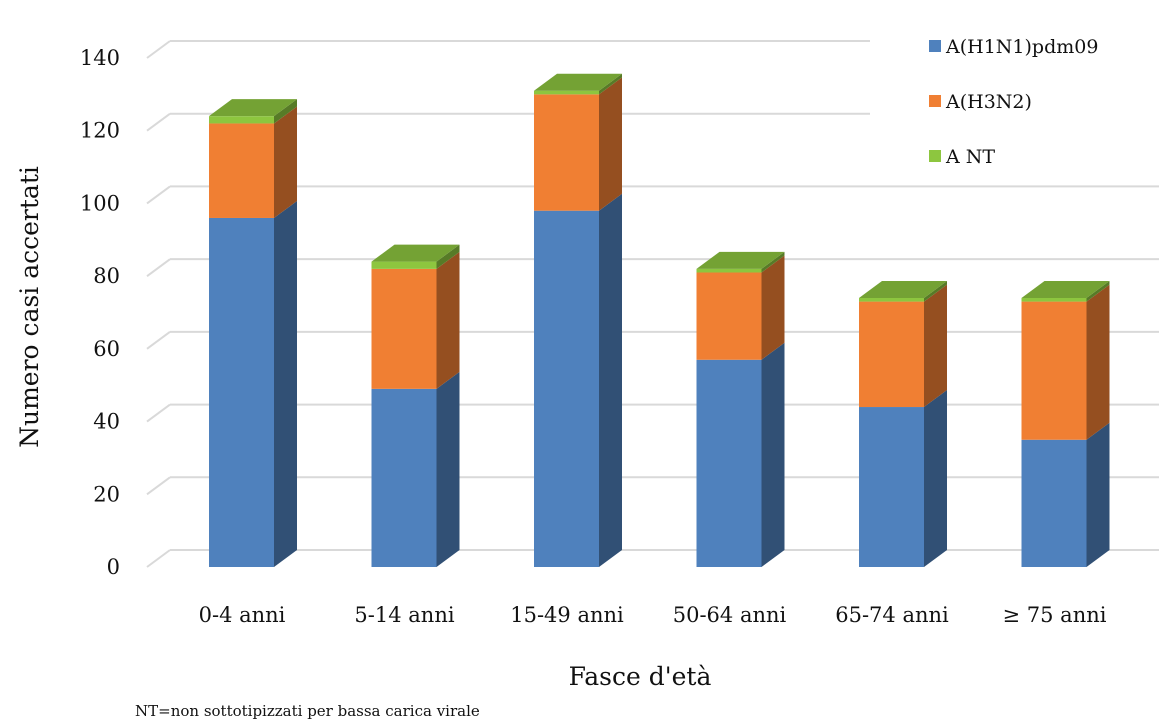  I want to click on x-category-label: 5-14 anni, so click(404, 615).